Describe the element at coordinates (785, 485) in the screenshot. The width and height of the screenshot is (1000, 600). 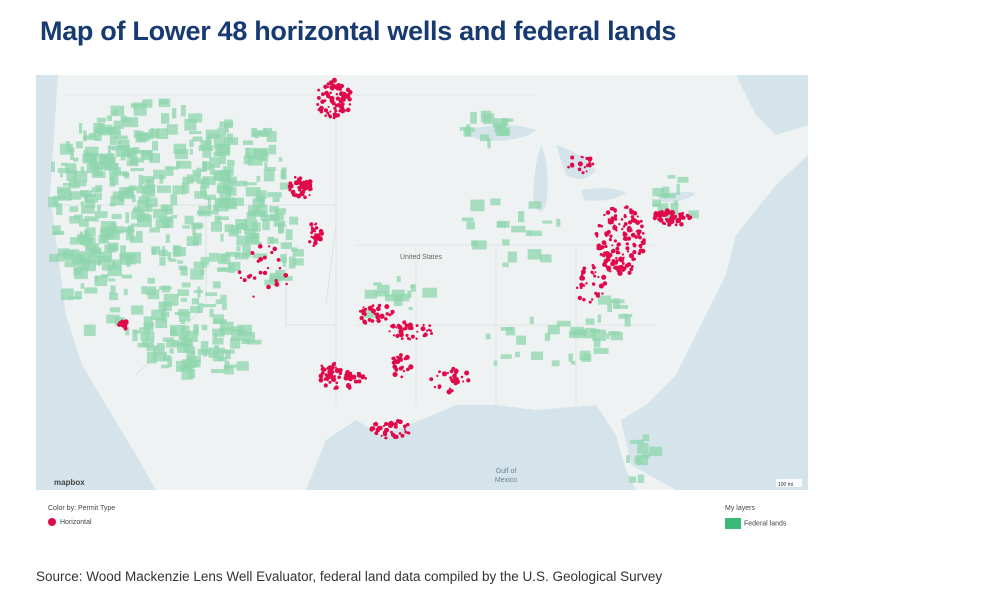
I see `scale-label: 100 mi` at that location.